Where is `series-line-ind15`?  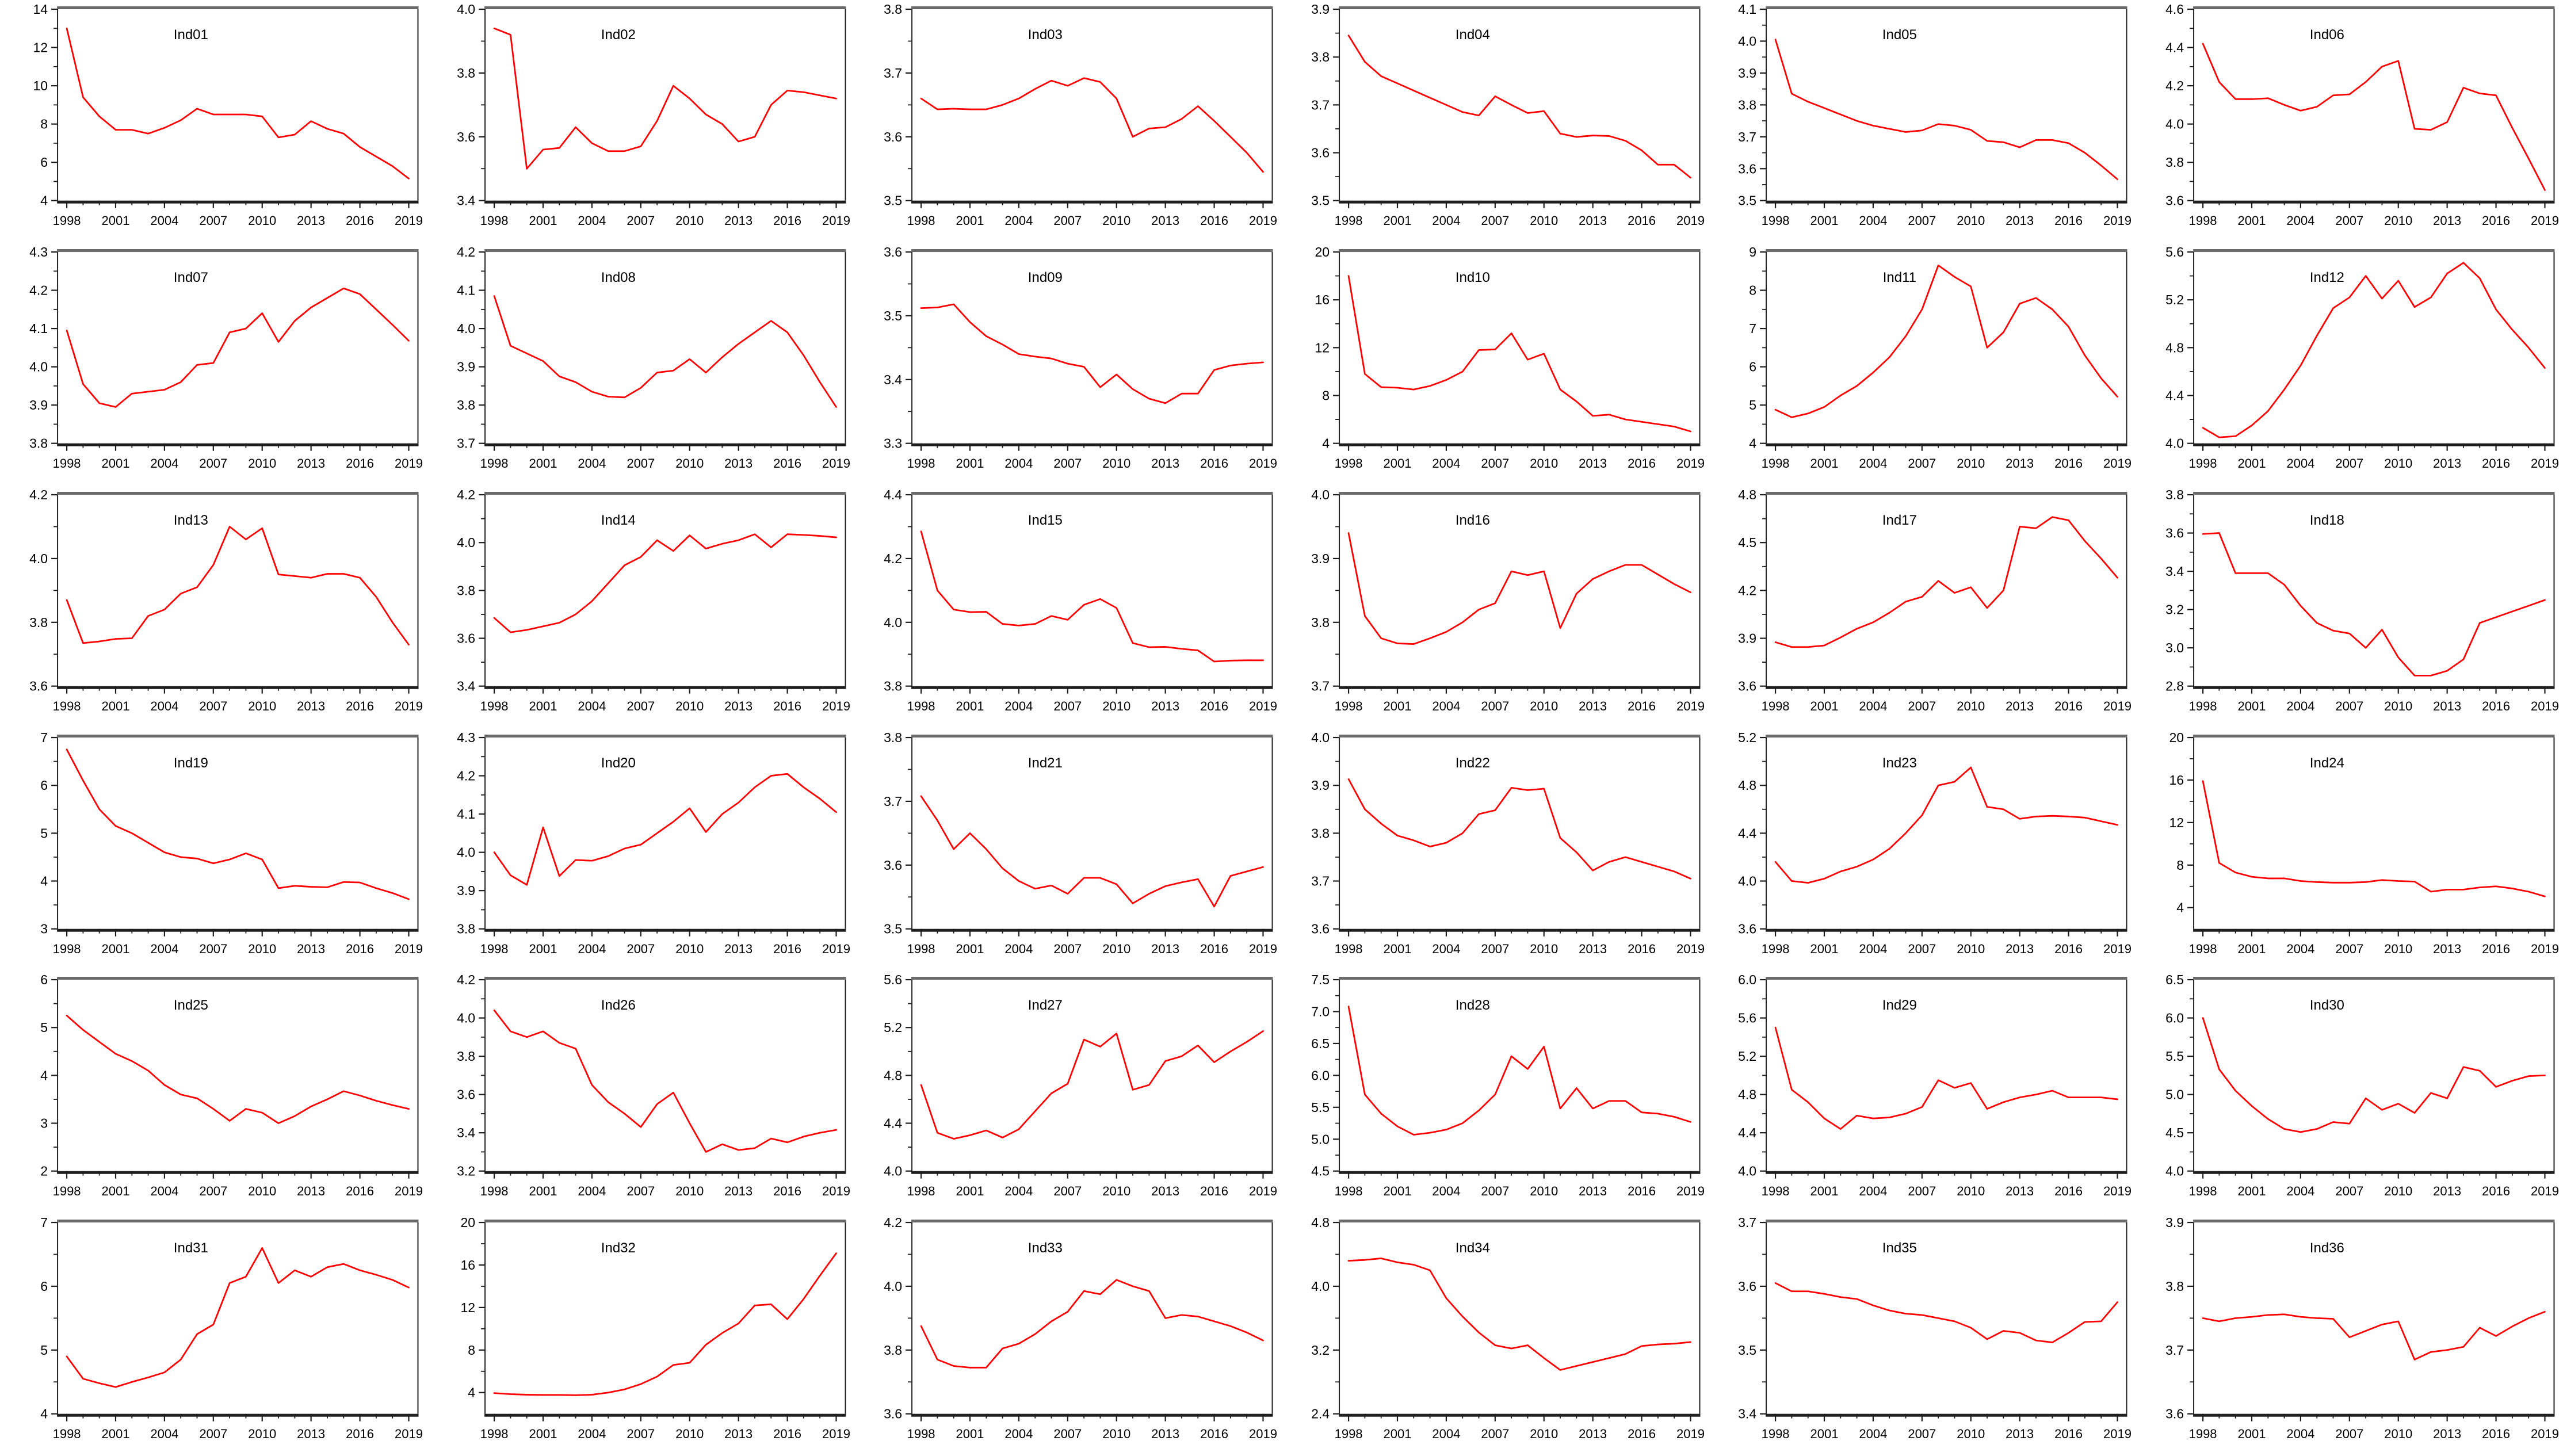 series-line-ind15 is located at coordinates (1092, 596).